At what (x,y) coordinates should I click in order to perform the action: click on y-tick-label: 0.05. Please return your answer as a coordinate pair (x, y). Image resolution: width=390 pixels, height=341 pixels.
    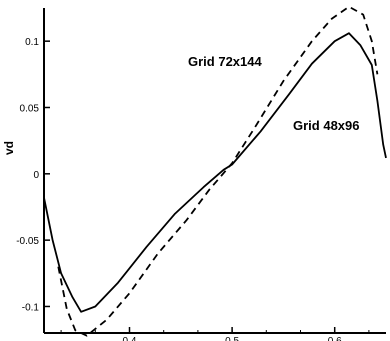
    Looking at the image, I should click on (30, 108).